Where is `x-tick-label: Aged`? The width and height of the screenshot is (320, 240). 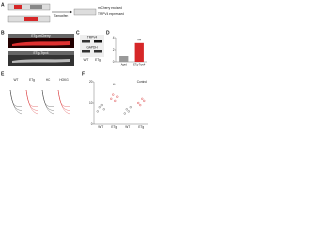
x-tick-label: Aged is located at coordinates (124, 65).